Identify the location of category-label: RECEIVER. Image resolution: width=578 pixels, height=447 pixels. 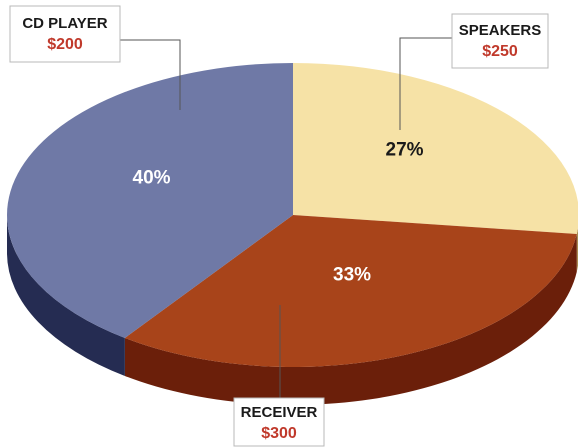
(279, 412).